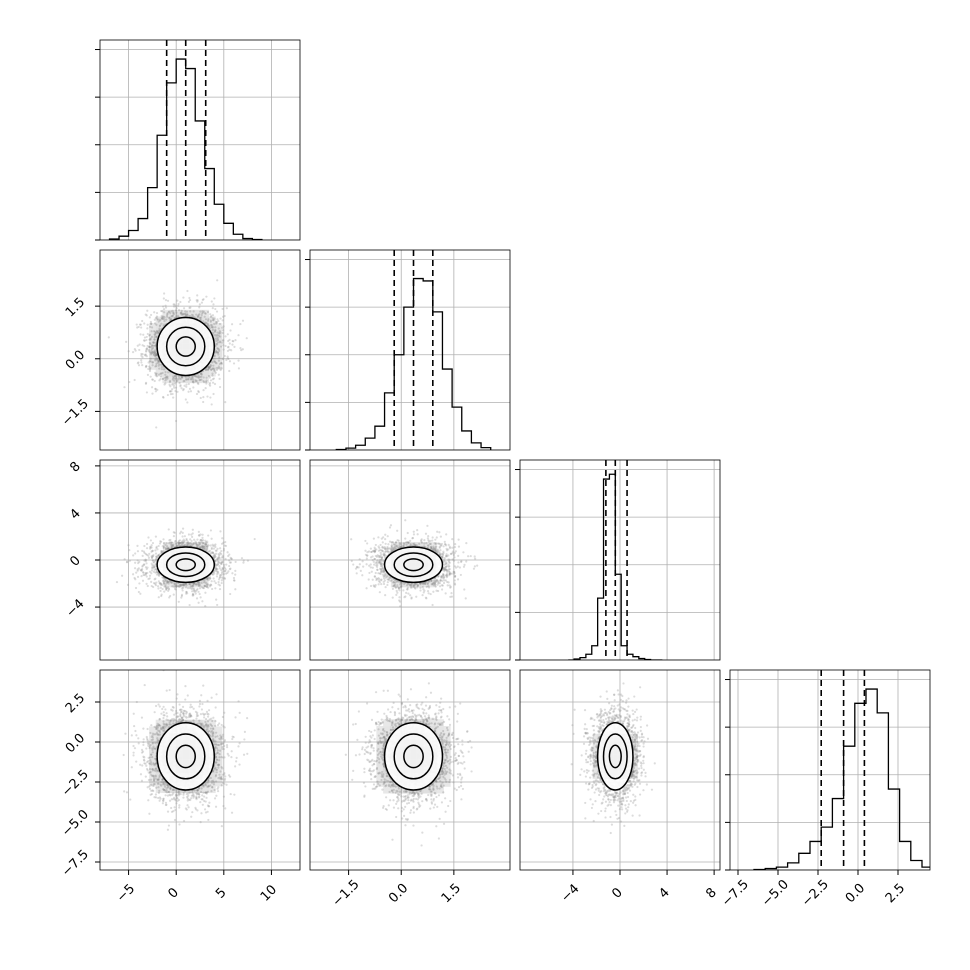  Describe the element at coordinates (200, 140) in the screenshot. I see `grid` at that location.